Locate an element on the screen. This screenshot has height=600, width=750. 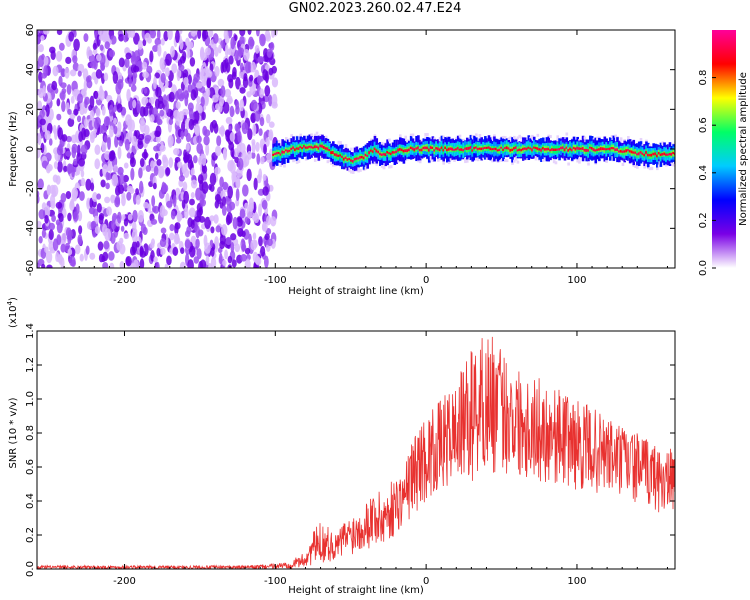
colorbar-tick-label: 0.6 is located at coordinates (703, 125).